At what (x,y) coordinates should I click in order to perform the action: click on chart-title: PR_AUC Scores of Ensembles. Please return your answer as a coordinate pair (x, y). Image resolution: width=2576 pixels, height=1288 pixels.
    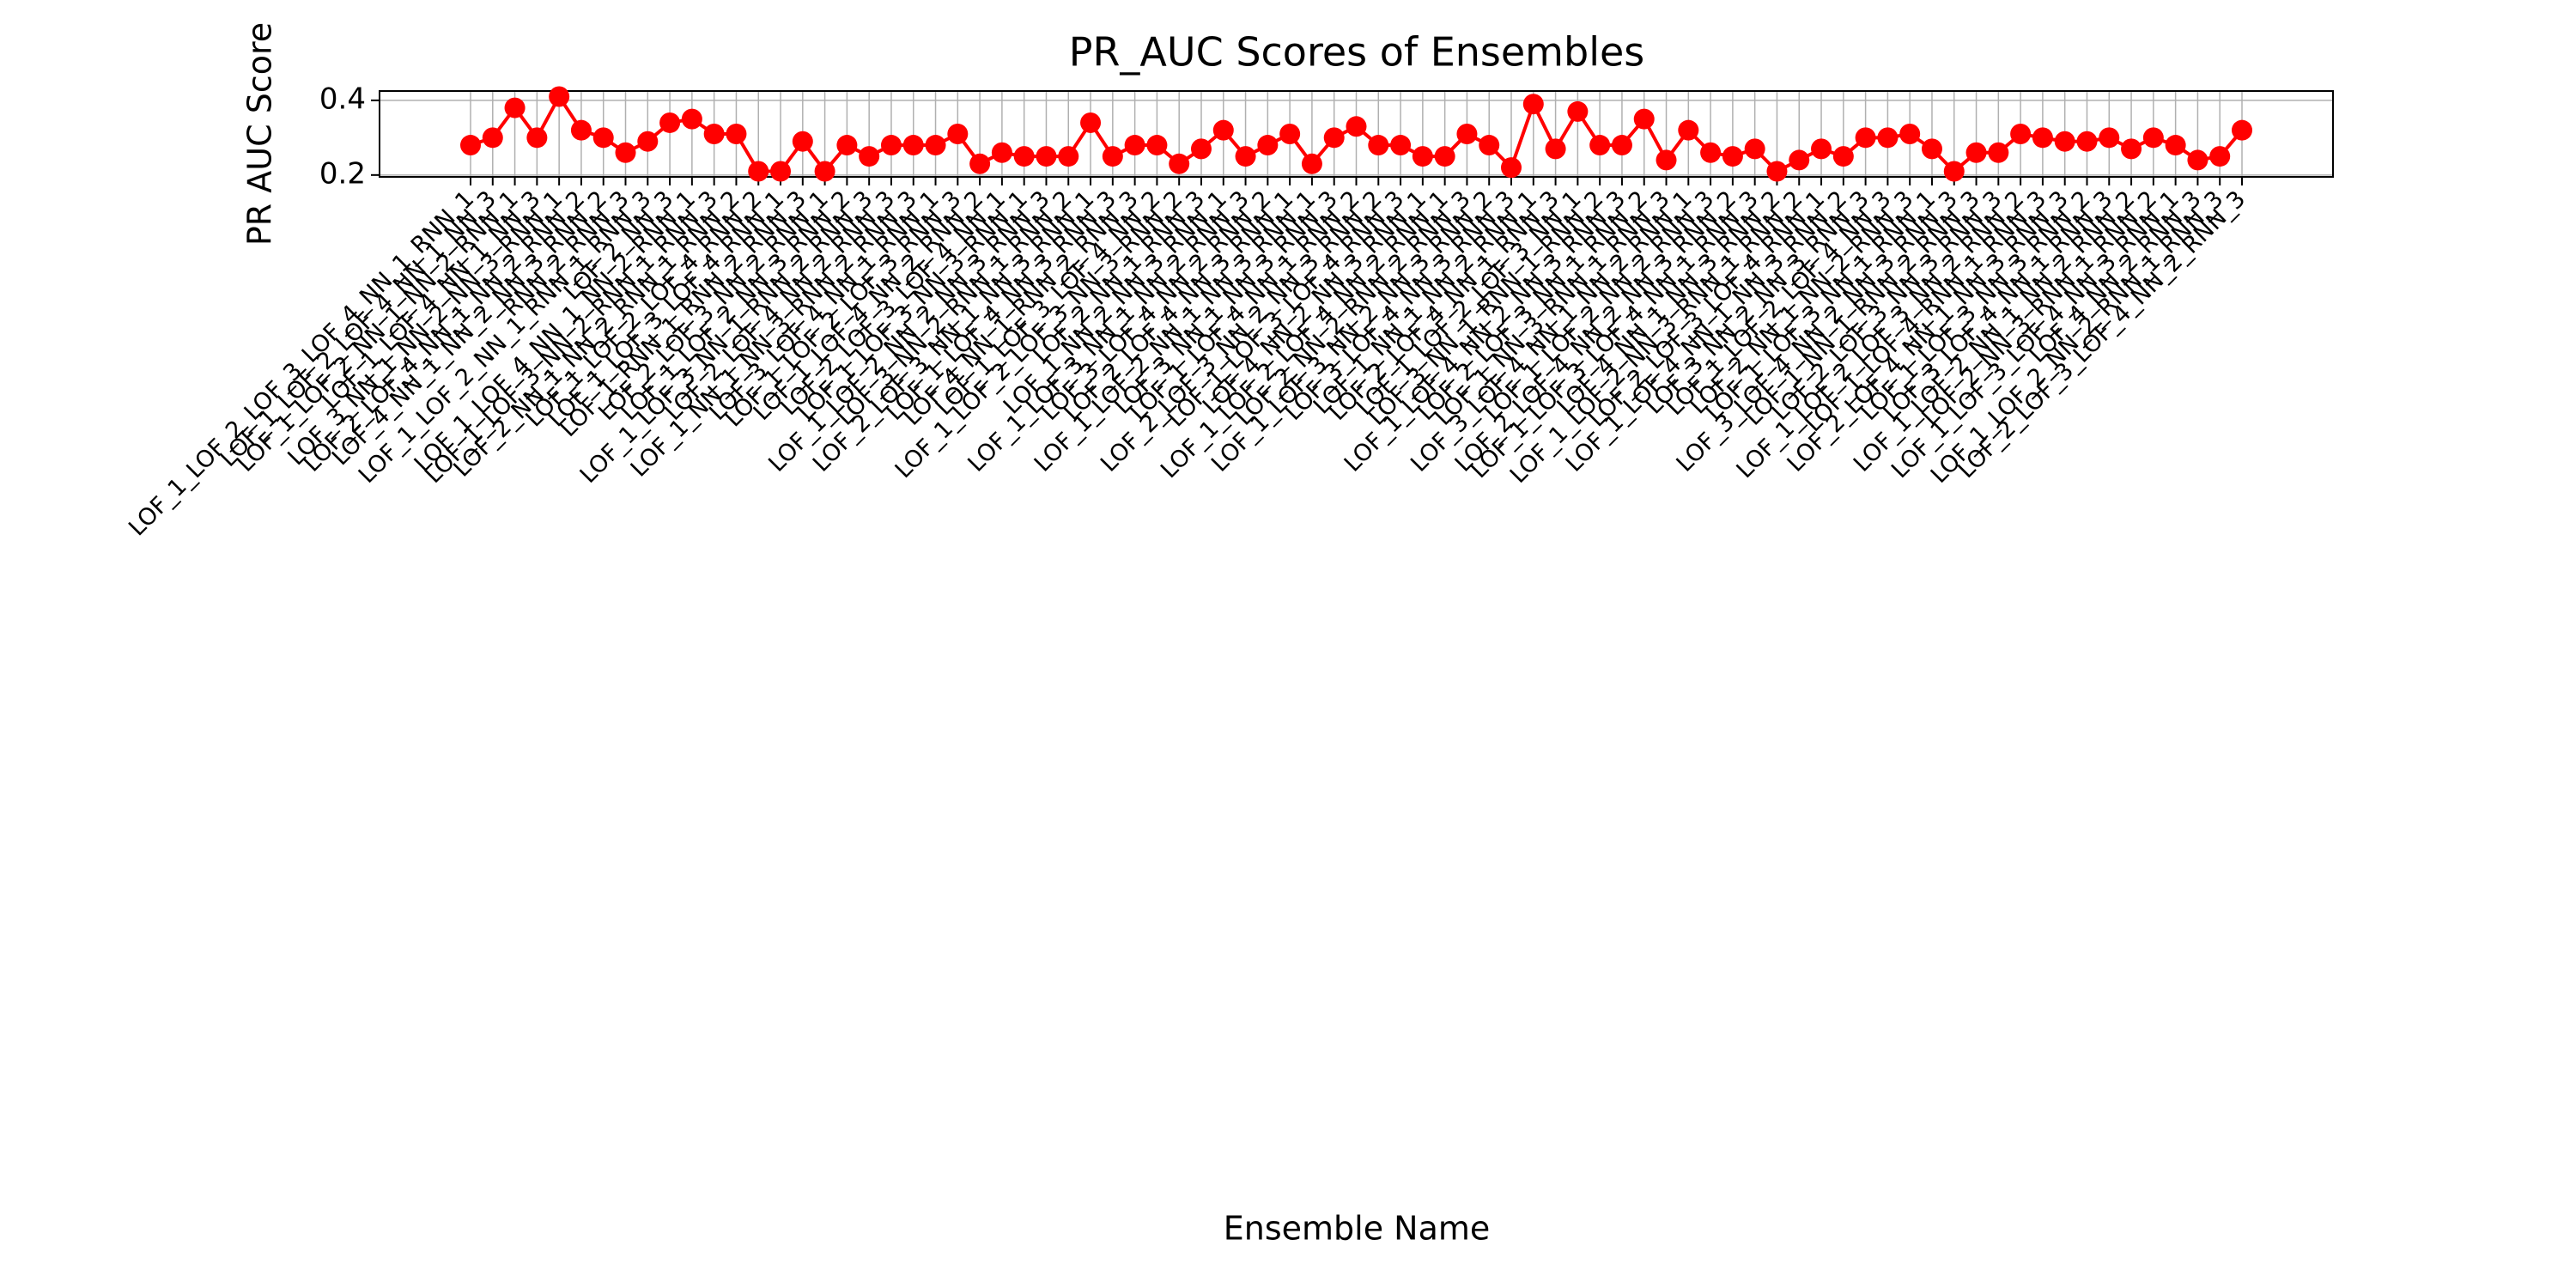
    Looking at the image, I should click on (1357, 52).